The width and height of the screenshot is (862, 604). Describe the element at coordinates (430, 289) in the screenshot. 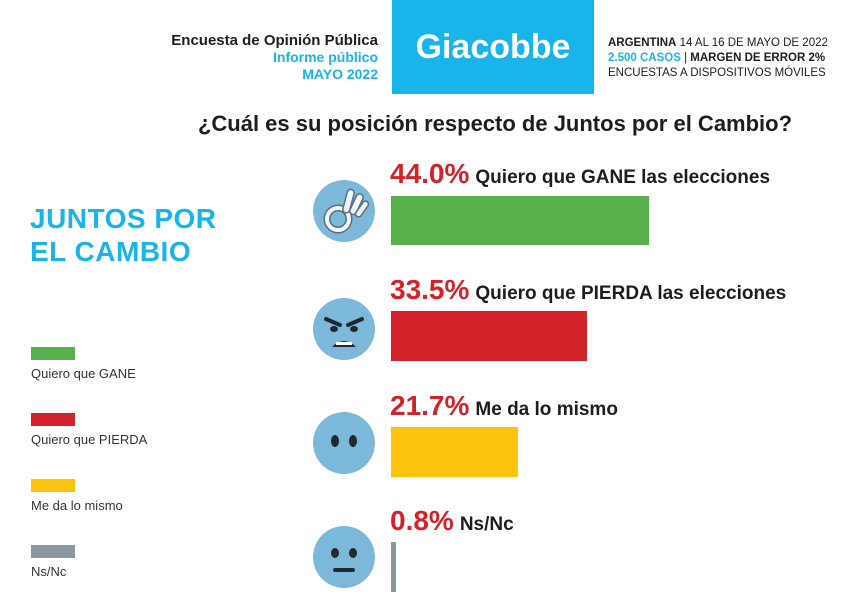

I see `data-label: 33.5%` at that location.